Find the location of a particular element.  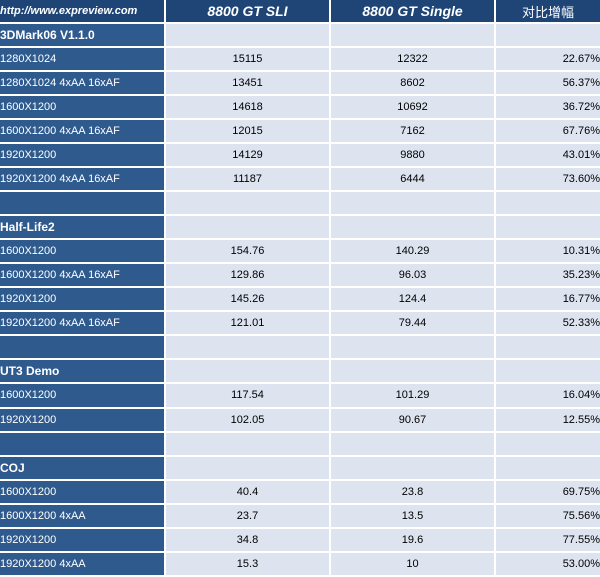

table-row: 1920X1200 145.26 124.4 16.77% is located at coordinates (300, 300).